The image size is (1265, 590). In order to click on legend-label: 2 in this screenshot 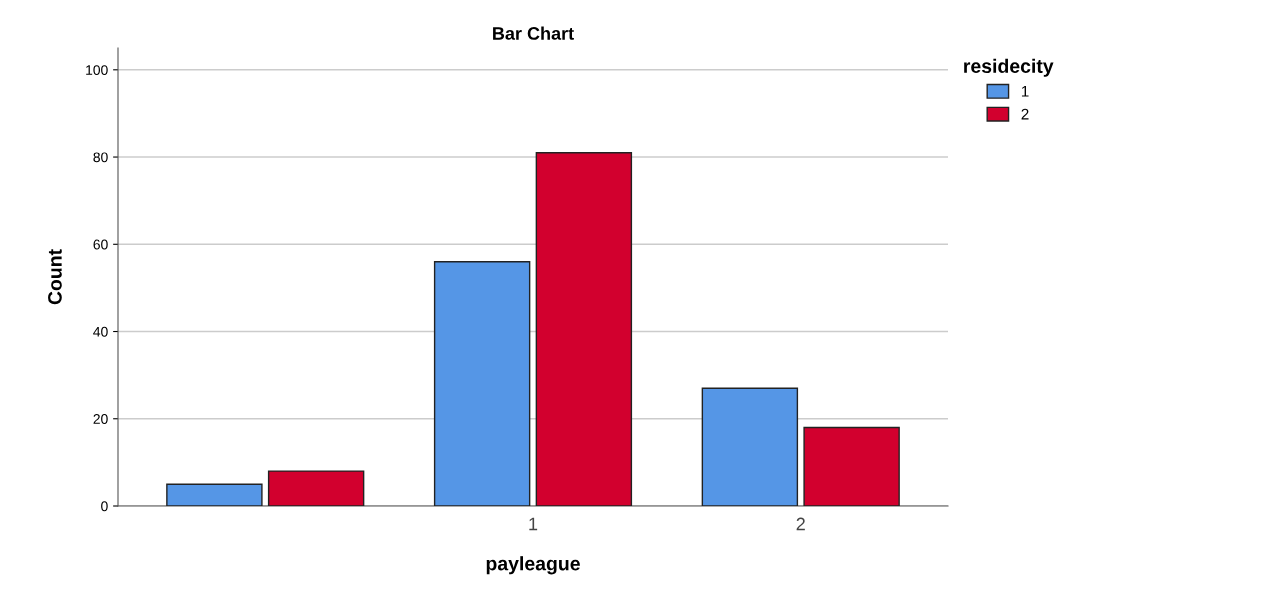, I will do `click(1025, 114)`.